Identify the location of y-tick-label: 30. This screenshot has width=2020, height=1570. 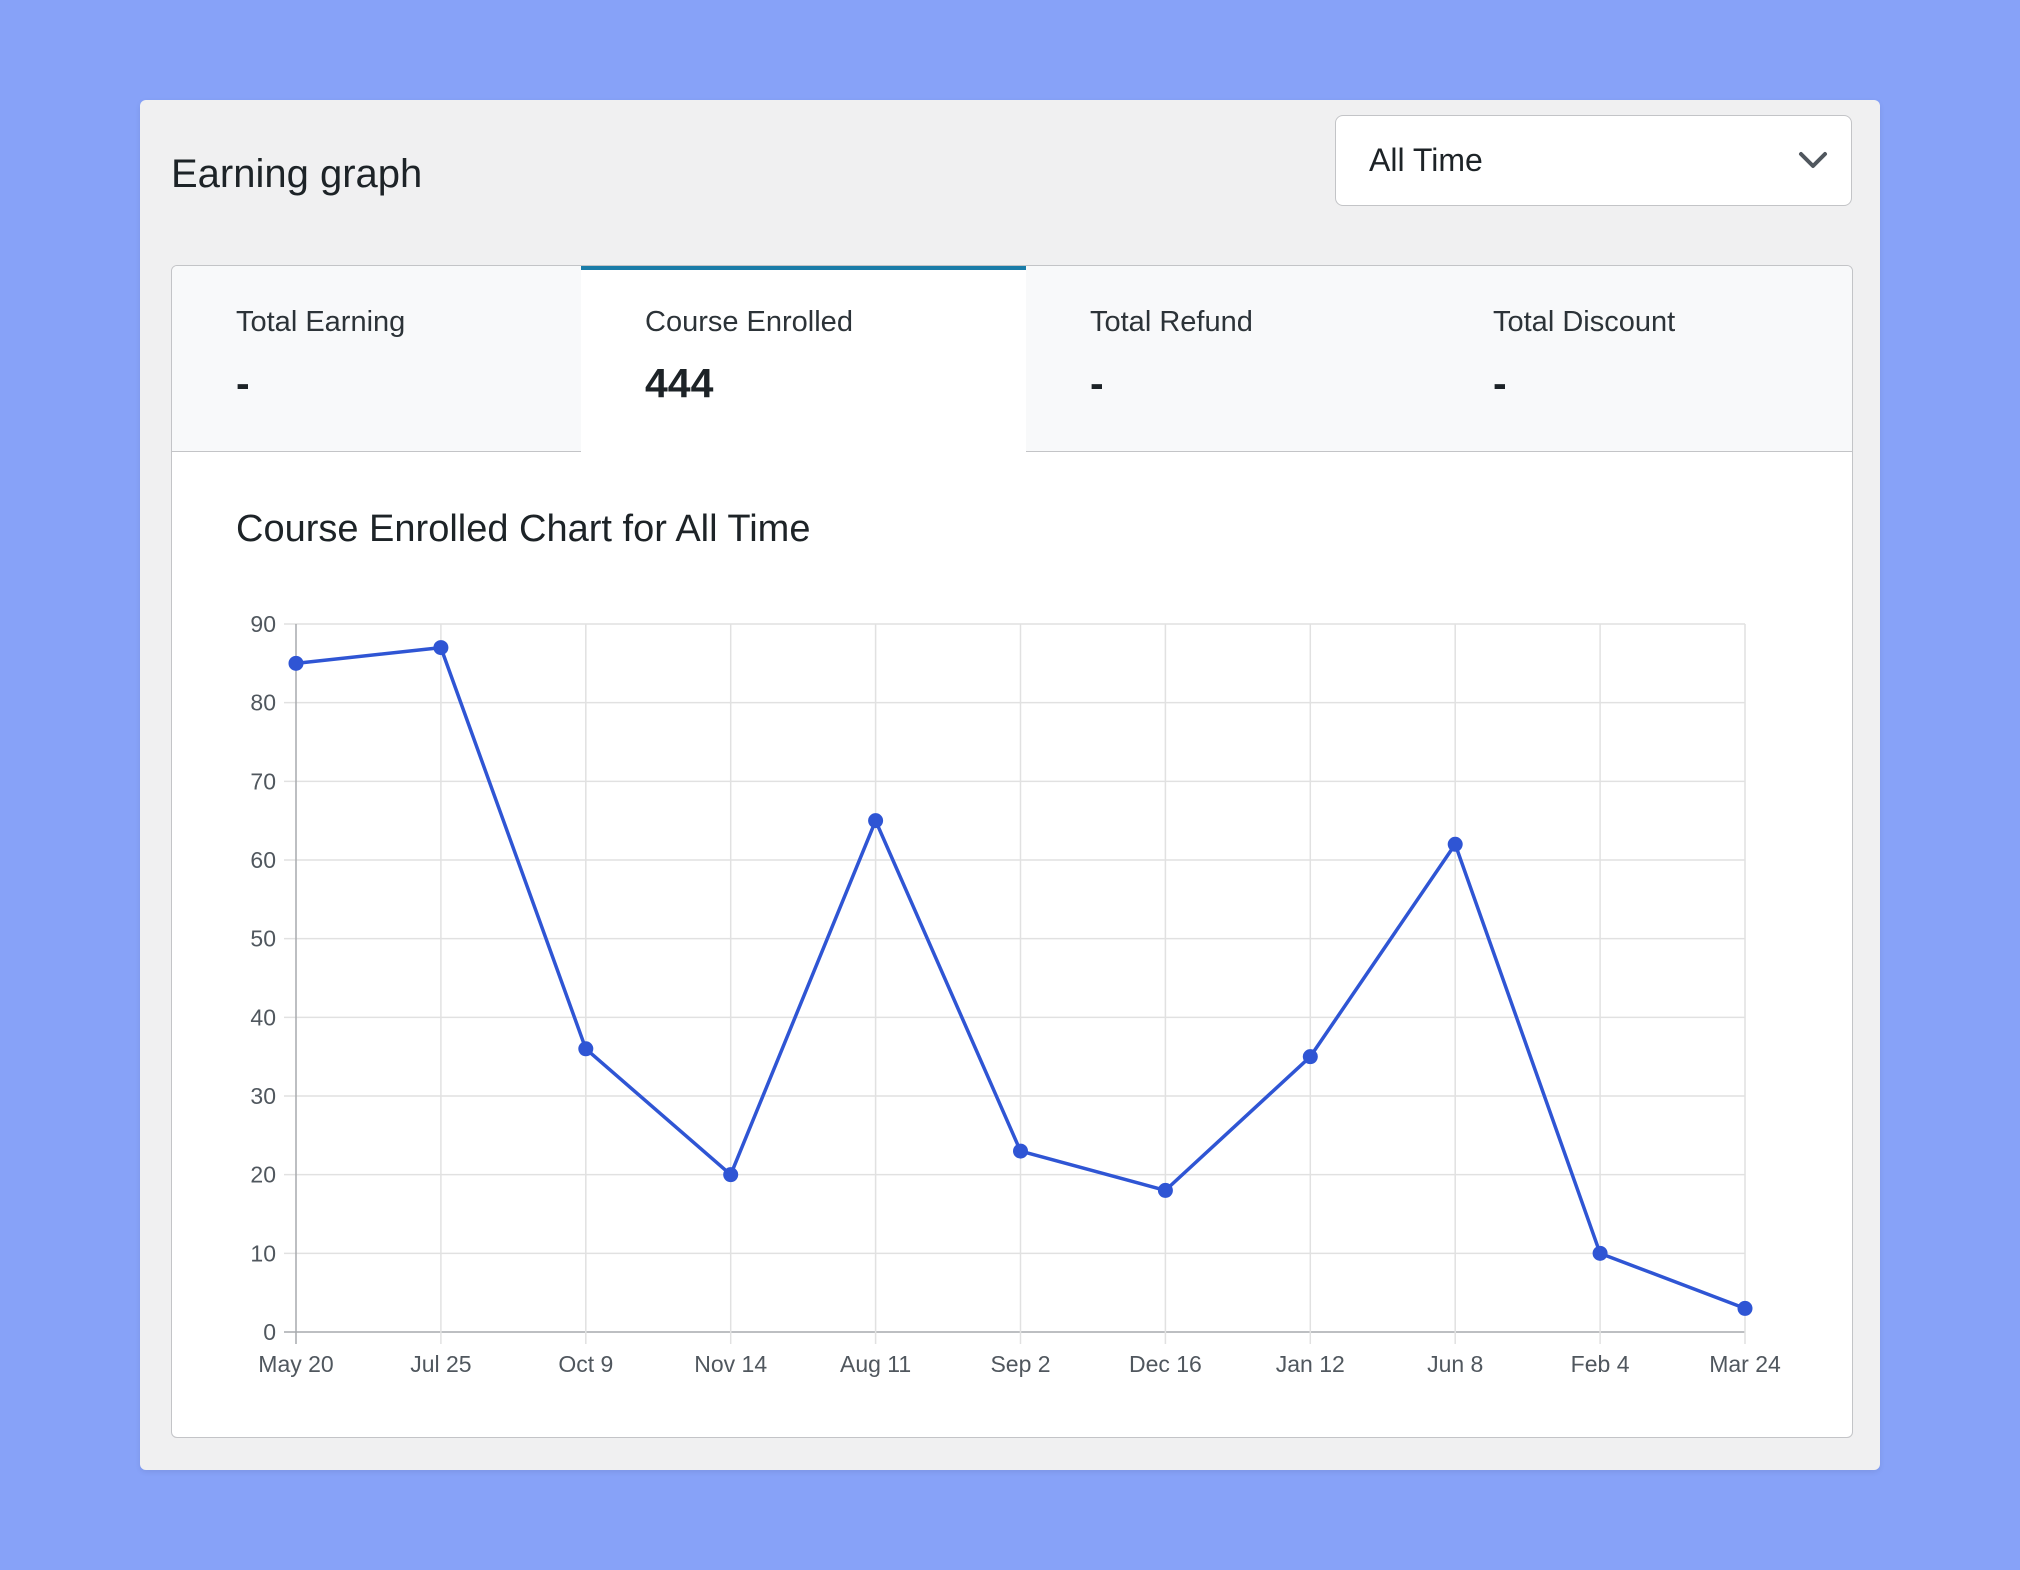
(263, 1096).